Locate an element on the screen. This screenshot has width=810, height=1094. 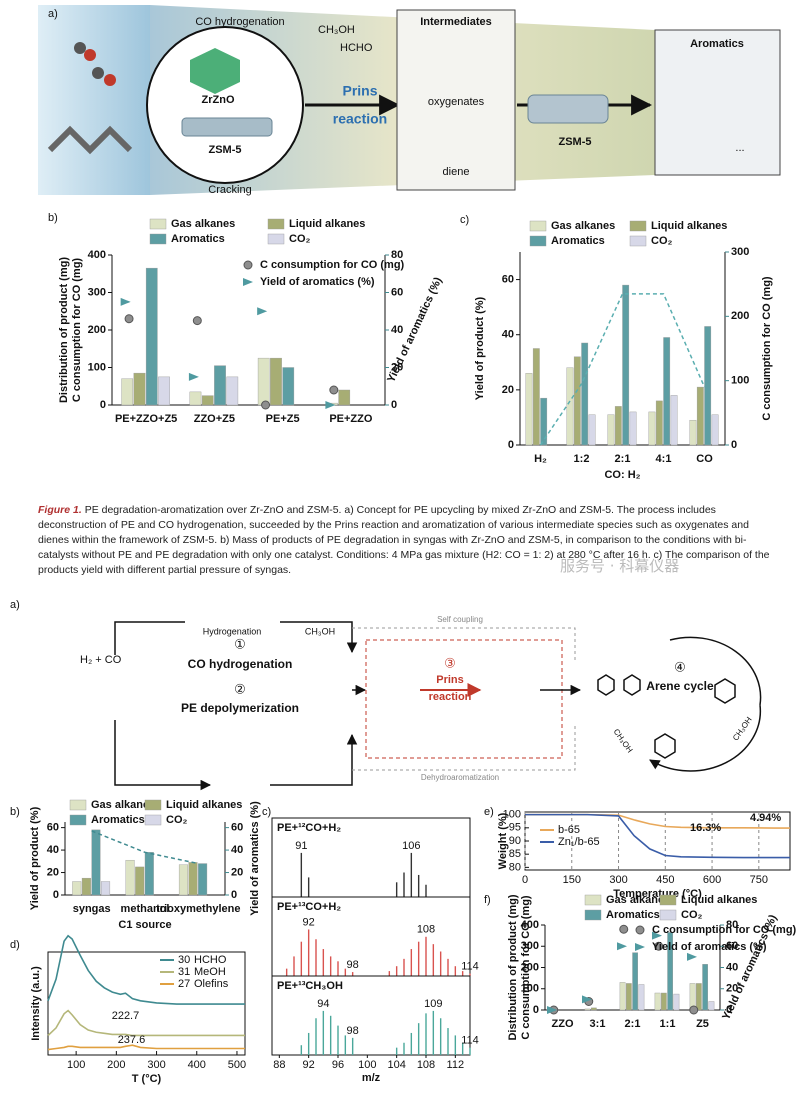
peak-label: 94 is located at coordinates (323, 1004).